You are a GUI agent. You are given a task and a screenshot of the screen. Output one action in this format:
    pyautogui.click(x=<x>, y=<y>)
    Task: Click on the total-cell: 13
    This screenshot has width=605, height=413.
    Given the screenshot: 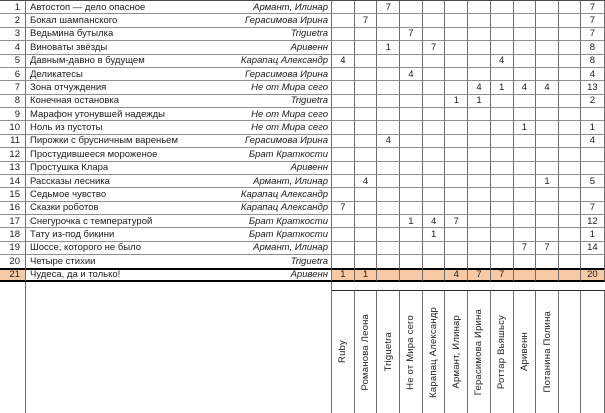 What is the action you would take?
    pyautogui.click(x=592, y=88)
    